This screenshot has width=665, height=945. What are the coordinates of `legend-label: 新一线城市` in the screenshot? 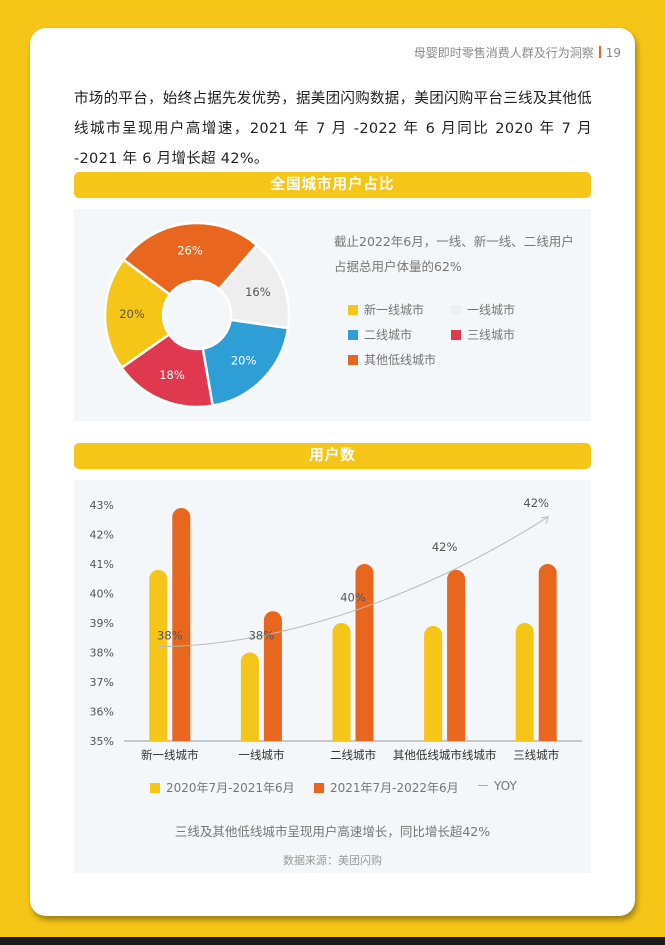 It's located at (394, 310).